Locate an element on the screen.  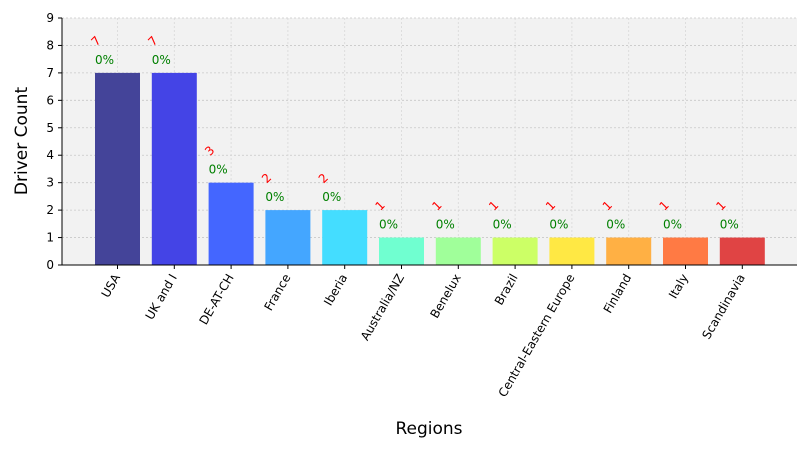
y-axis-label: Driver Count is located at coordinates (22, 141).